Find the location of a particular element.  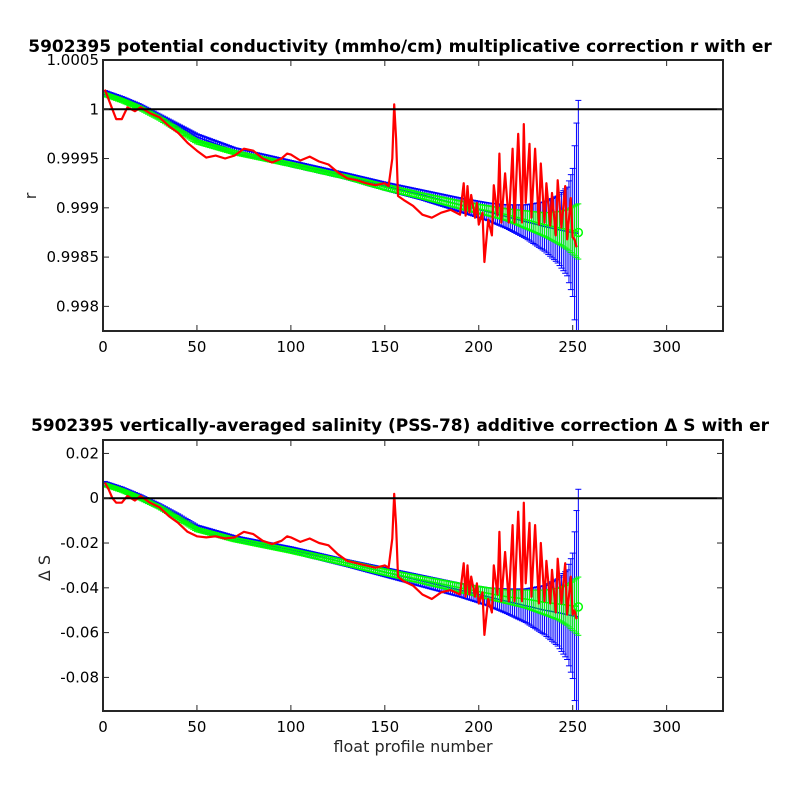

y-tick-label: 1 is located at coordinates (94, 109).